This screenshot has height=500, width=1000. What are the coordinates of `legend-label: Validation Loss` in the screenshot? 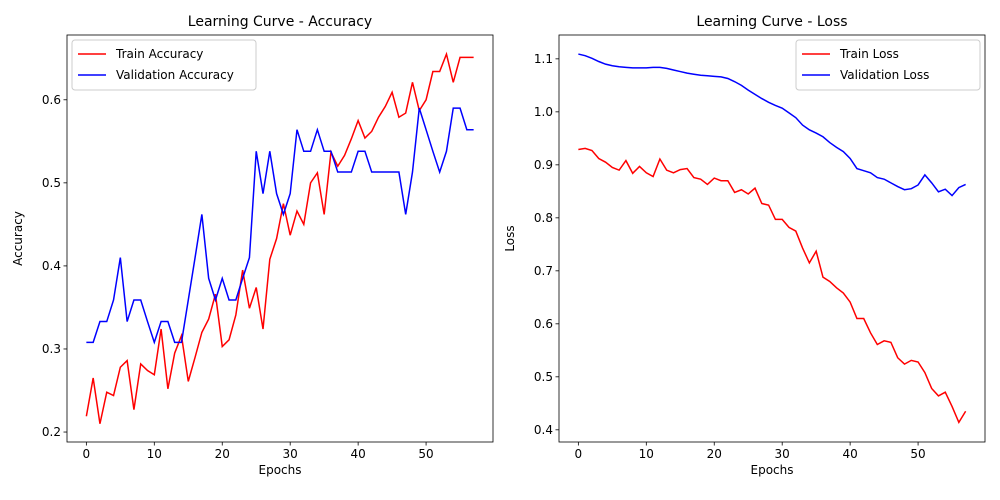 It's located at (884, 75).